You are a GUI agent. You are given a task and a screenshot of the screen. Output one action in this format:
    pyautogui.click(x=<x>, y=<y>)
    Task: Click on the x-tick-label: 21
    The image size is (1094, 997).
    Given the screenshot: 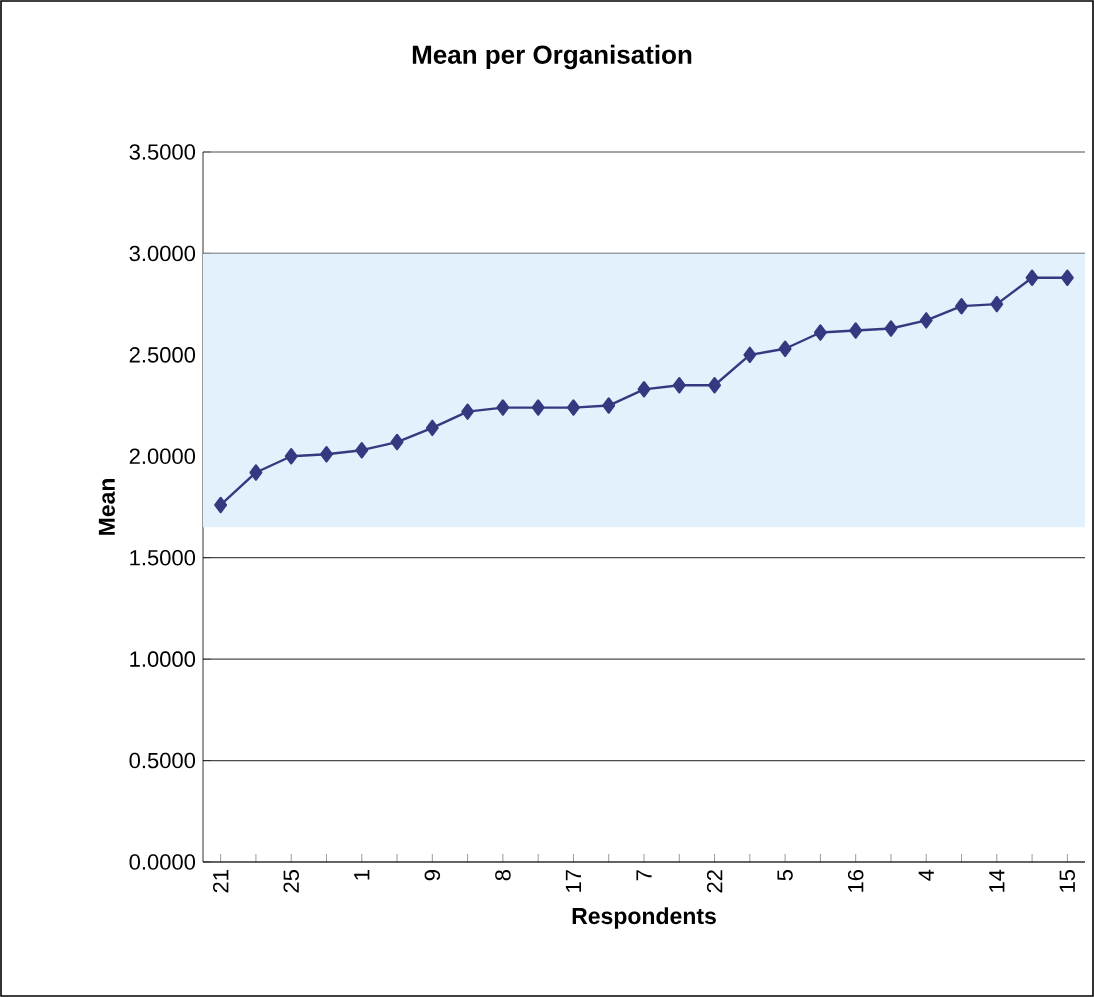 What is the action you would take?
    pyautogui.click(x=220, y=881)
    